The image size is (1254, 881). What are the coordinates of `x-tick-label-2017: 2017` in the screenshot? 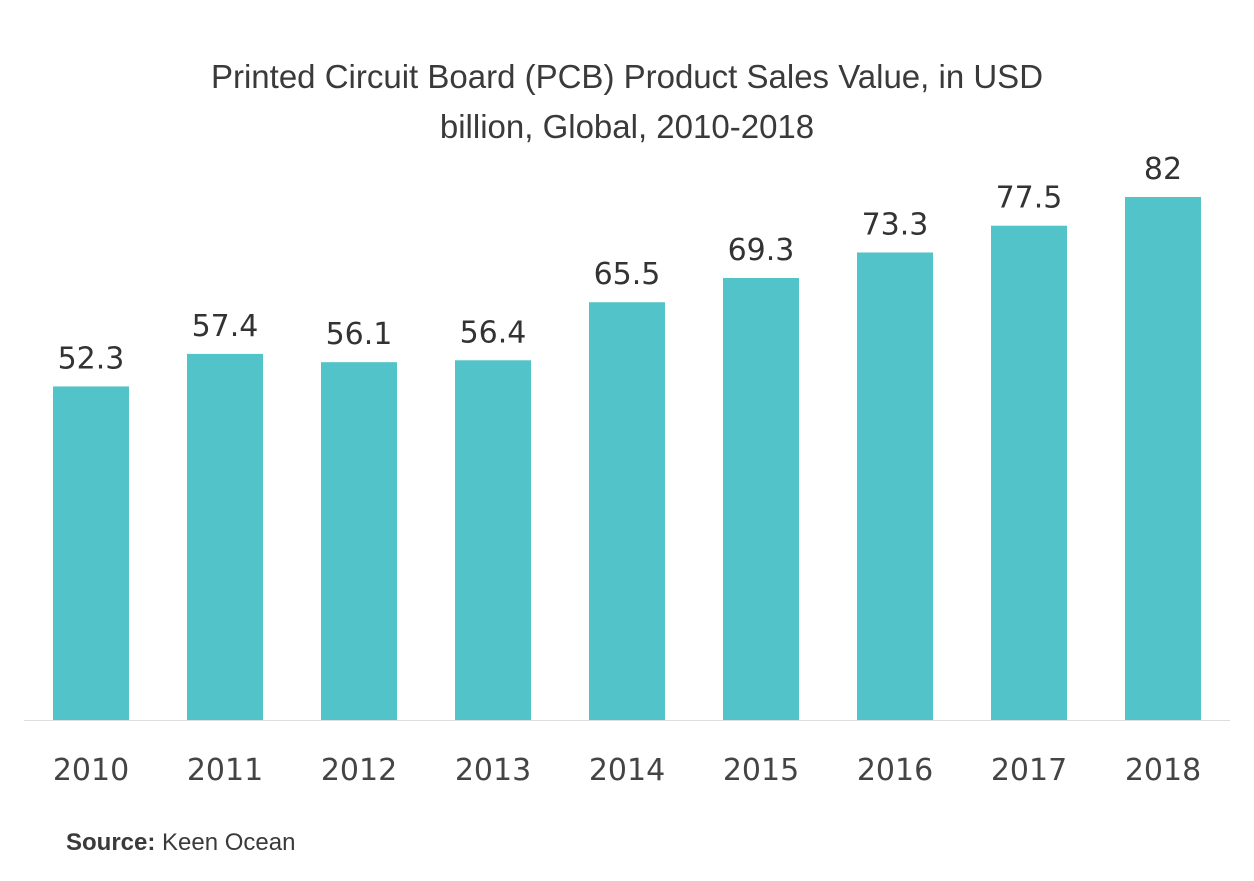 It's located at (1029, 770).